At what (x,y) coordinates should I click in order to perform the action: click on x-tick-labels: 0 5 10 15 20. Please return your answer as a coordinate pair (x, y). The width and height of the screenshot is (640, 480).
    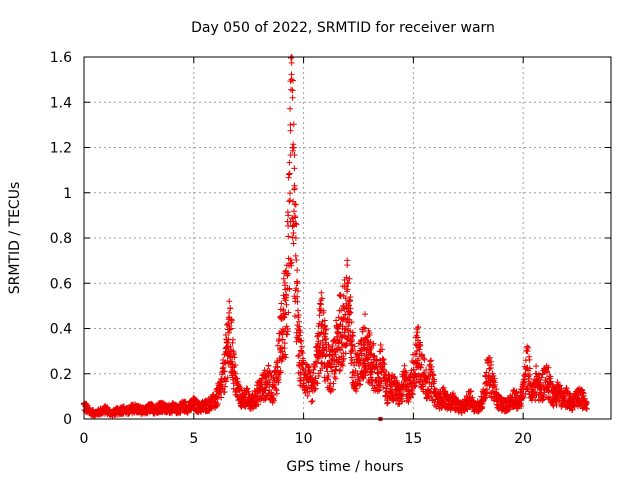
    Looking at the image, I should click on (306, 439).